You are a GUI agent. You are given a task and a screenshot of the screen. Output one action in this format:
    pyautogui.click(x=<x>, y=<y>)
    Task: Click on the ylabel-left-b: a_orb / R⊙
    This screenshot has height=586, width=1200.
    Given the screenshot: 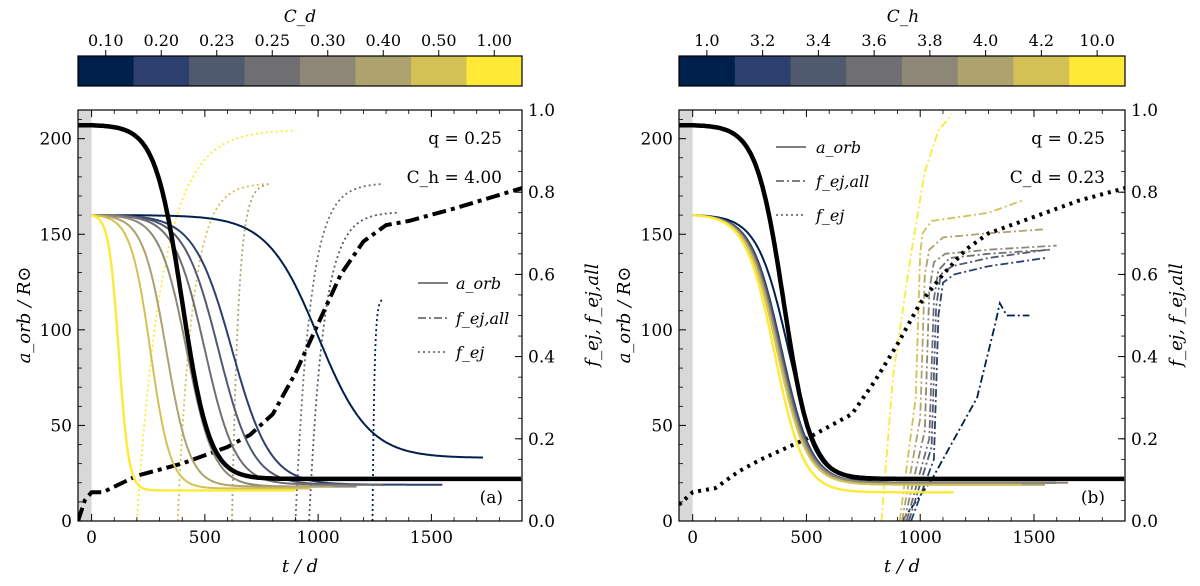 What is the action you would take?
    pyautogui.click(x=624, y=315)
    